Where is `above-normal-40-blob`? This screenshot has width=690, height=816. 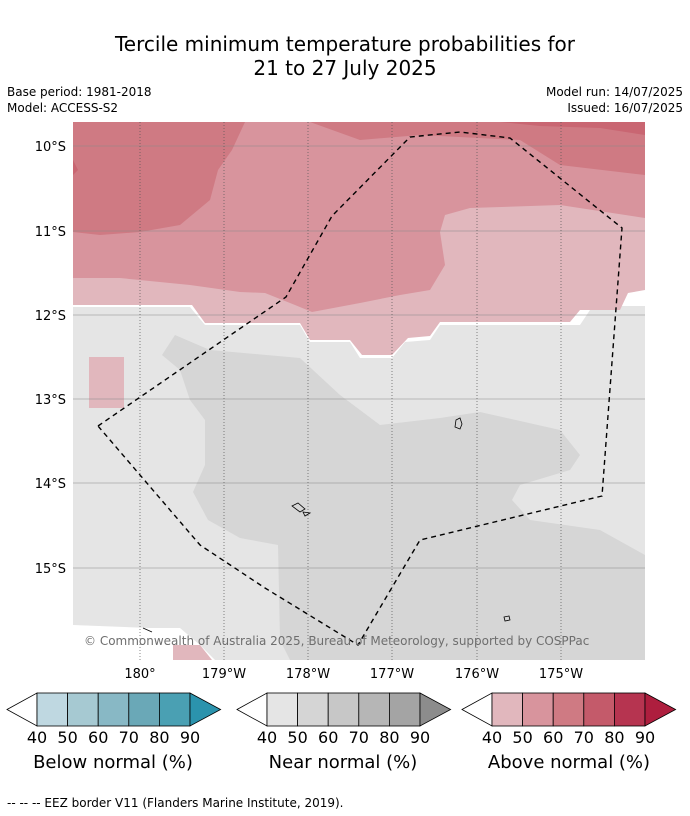
above-normal-40-blob is located at coordinates (106, 382).